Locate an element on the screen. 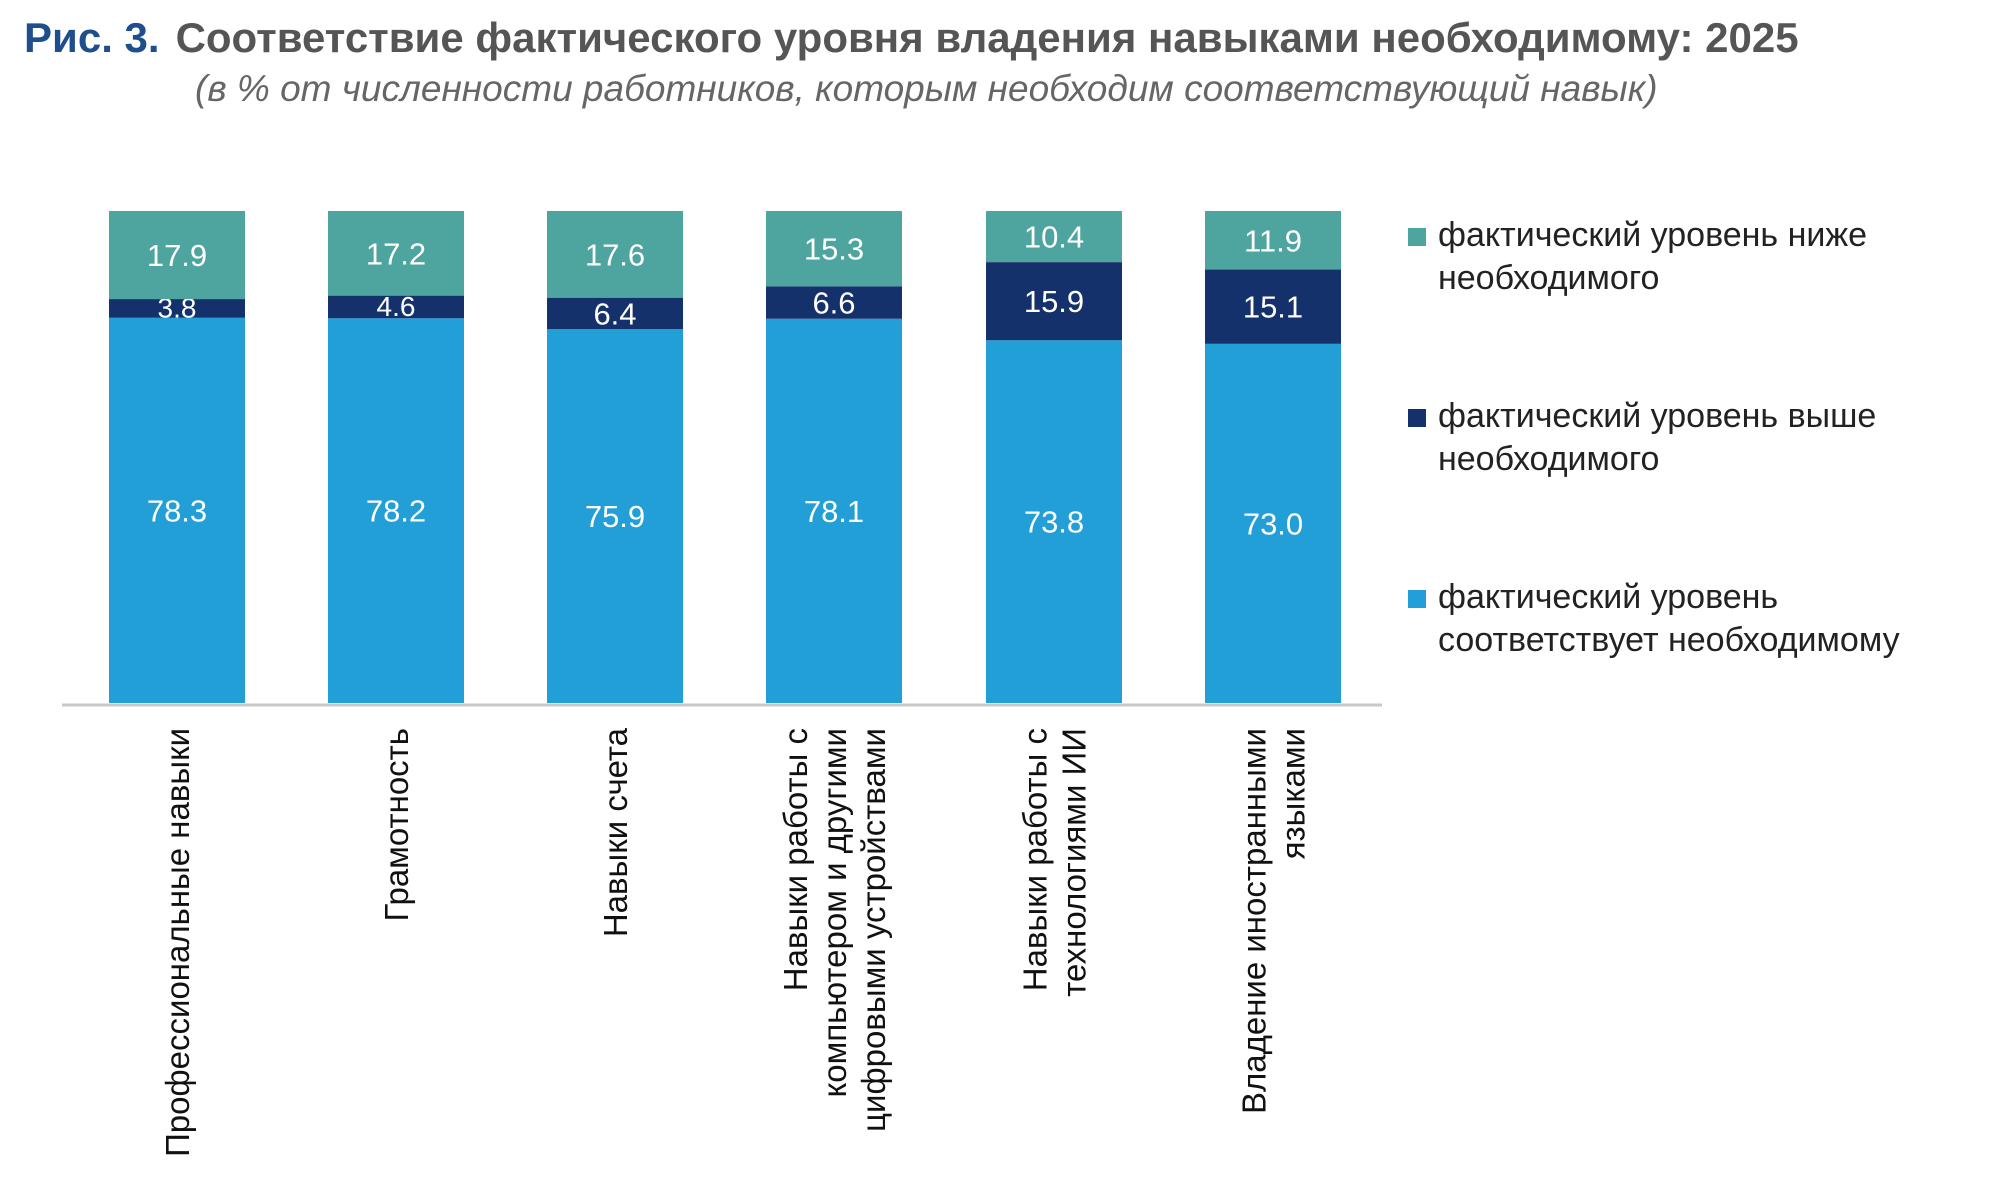 This screenshot has width=2001, height=1200. data-label-2-cat-6: 15.1 is located at coordinates (1273, 307).